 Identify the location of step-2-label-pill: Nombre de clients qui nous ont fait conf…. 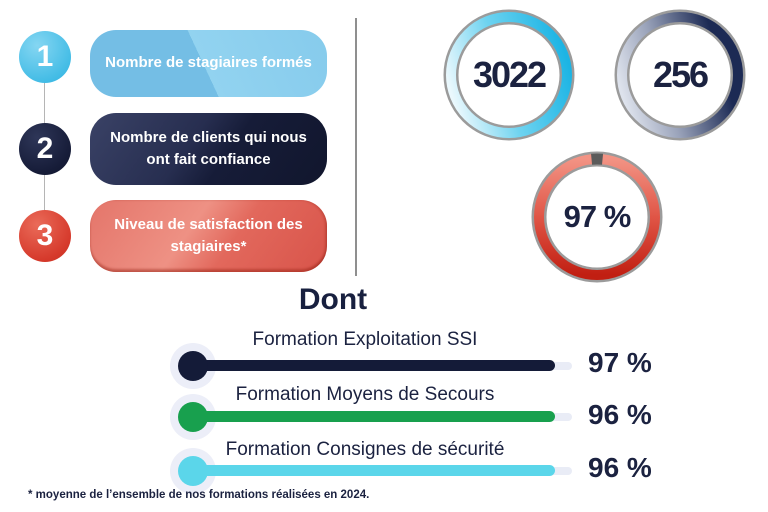
(208, 149).